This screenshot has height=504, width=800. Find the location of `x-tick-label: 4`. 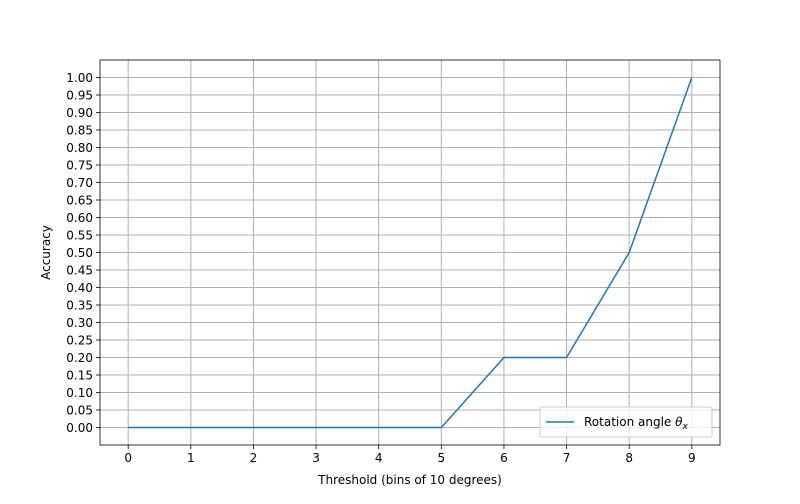

x-tick-label: 4 is located at coordinates (379, 458).